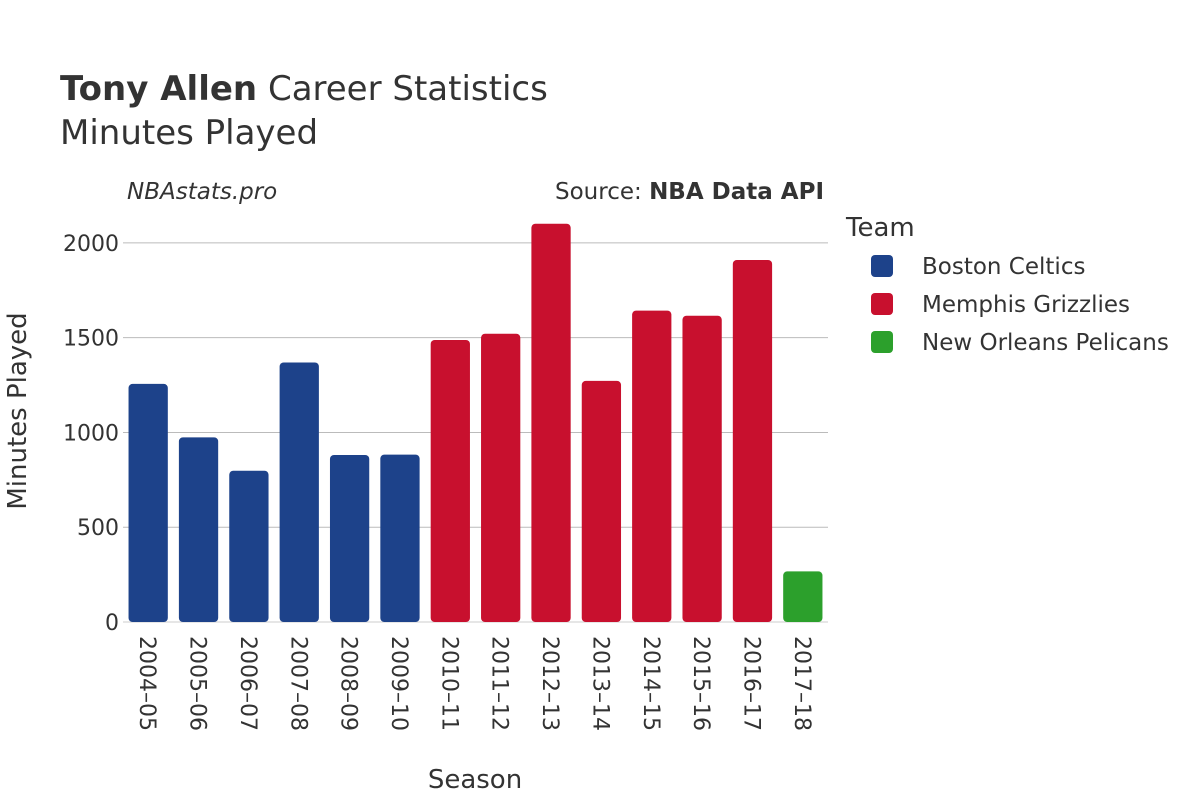 Image resolution: width=1200 pixels, height=800 pixels. Describe the element at coordinates (599, 683) in the screenshot. I see `x-tick-label: 2013–14` at that location.